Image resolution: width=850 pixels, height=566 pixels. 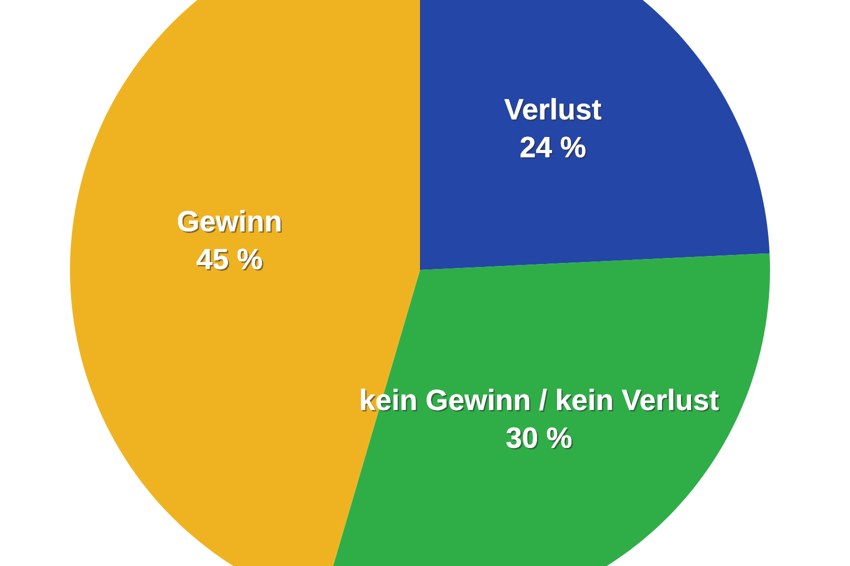 I want to click on slice-label: Verlust, so click(x=553, y=110).